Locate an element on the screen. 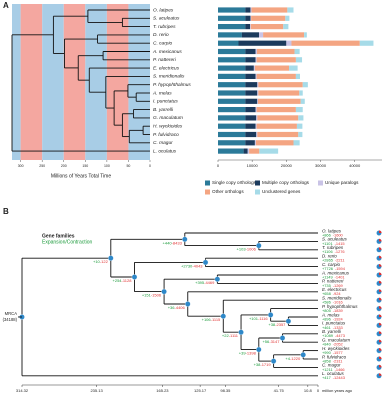  leaf-change: +858 -2311 is located at coordinates (332, 360).